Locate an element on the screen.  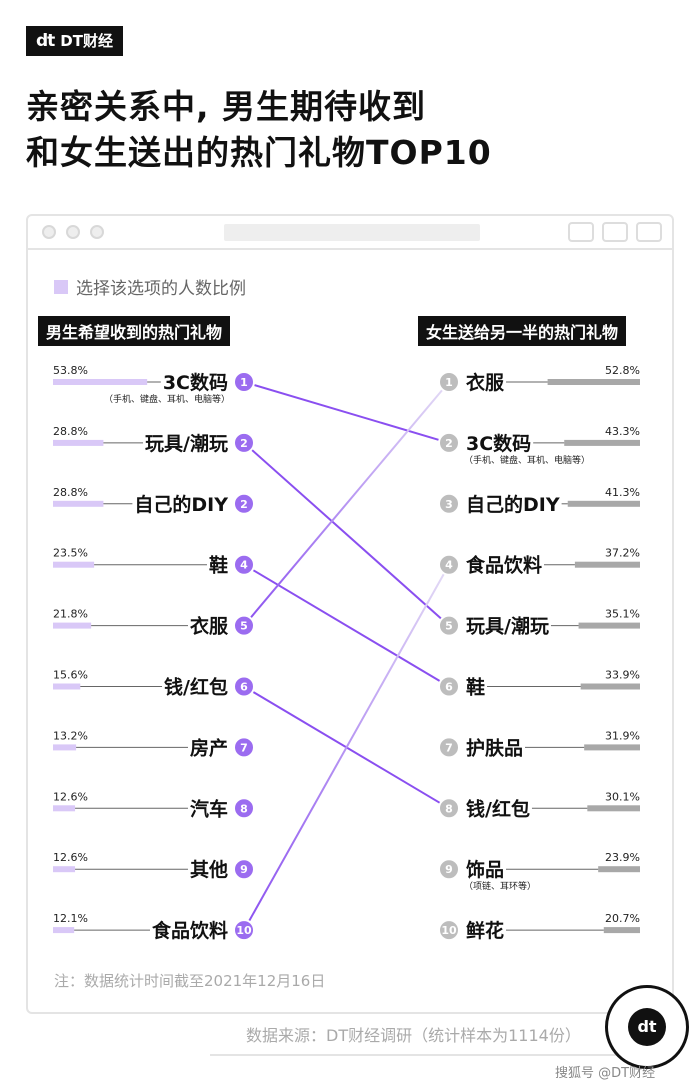
right-rank-number: 2 is located at coordinates (449, 443).